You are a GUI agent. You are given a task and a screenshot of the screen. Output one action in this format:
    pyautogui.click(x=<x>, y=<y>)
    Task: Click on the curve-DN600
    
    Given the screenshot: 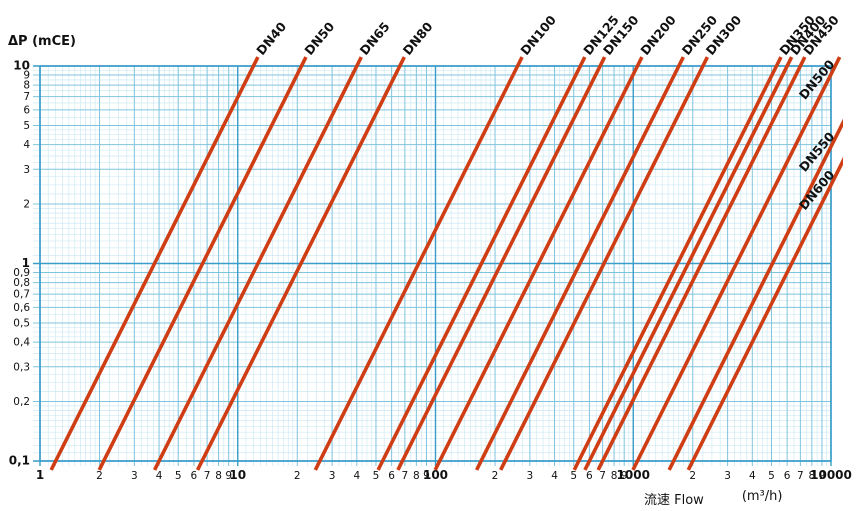 What is the action you would take?
    pyautogui.click(x=764, y=313)
    